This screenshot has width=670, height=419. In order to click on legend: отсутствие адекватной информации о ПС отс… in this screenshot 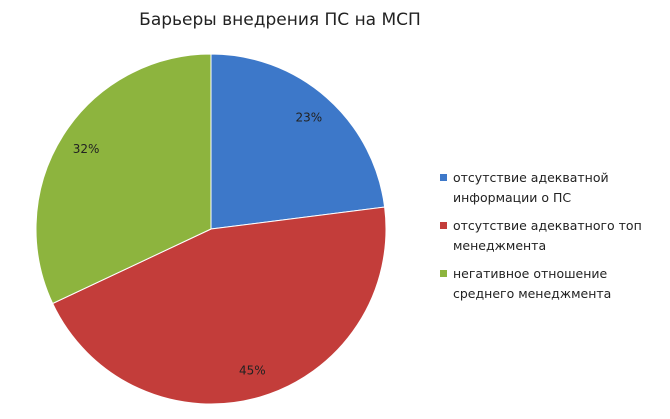, I will do `click(552, 240)`.